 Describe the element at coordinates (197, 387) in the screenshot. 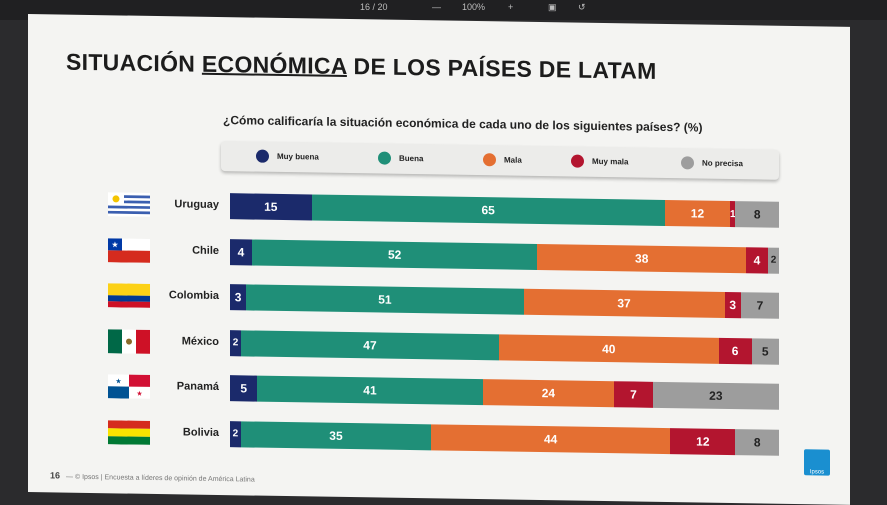

I see `category-label: Panamá` at that location.